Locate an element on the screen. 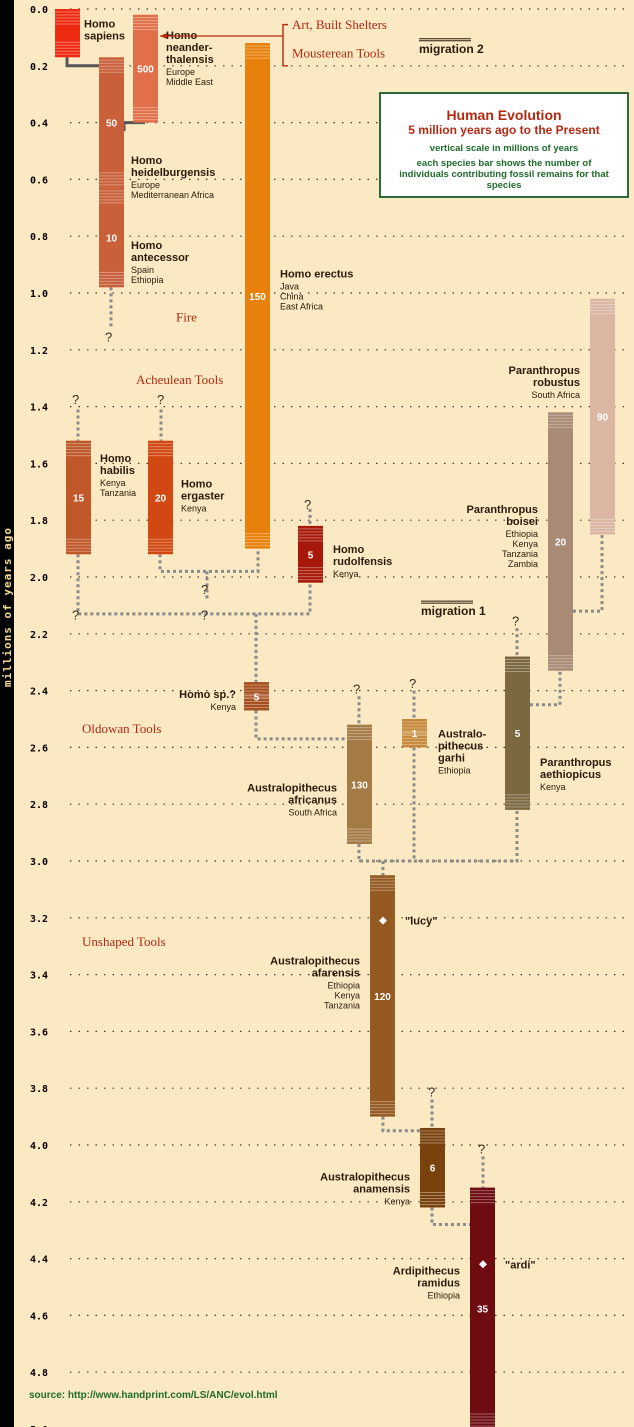 This screenshot has height=1427, width=634. tick-label: 0.2 is located at coordinates (39, 67).